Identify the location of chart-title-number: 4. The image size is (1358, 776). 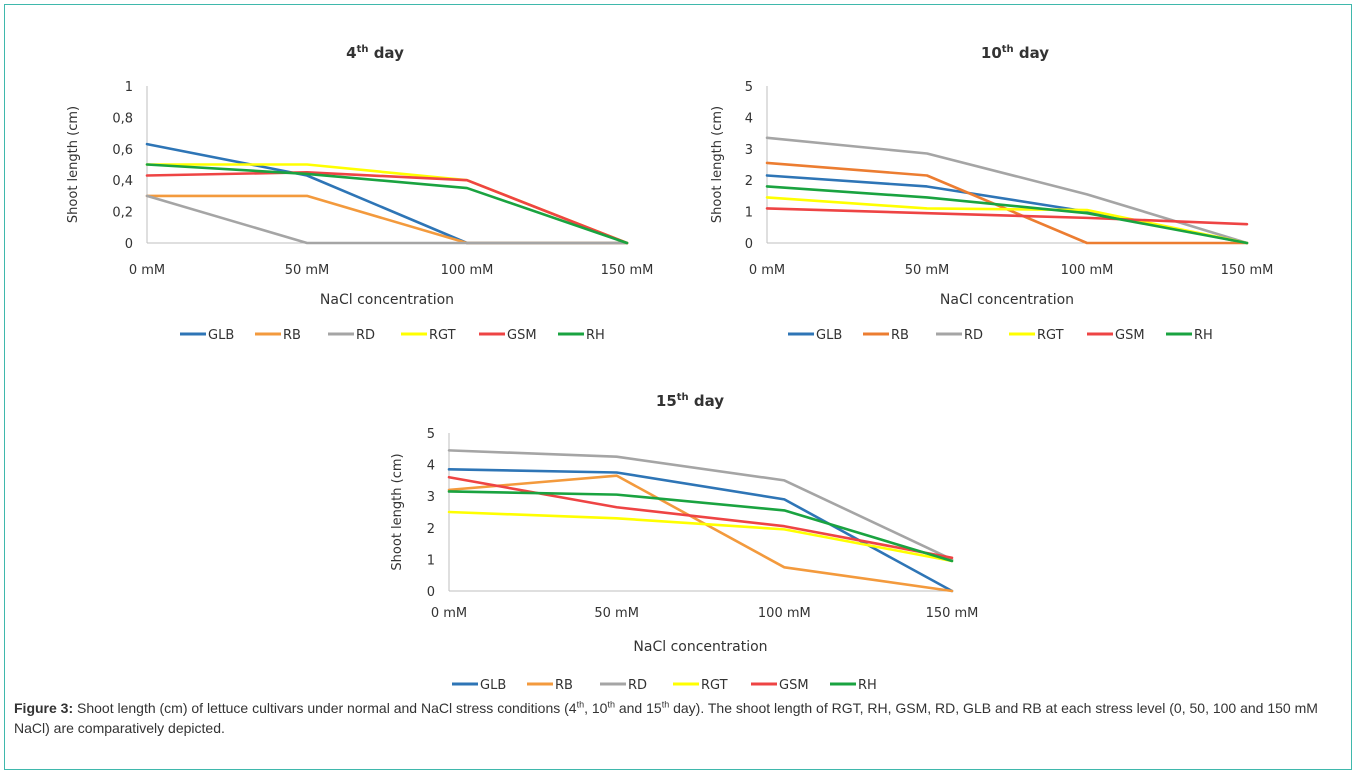
(351, 53).